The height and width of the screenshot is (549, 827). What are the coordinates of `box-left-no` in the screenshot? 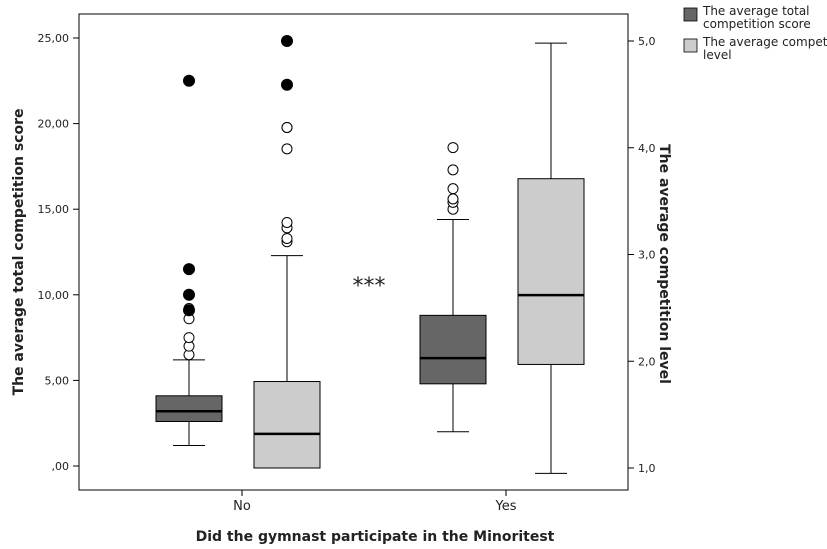 It's located at (189, 260).